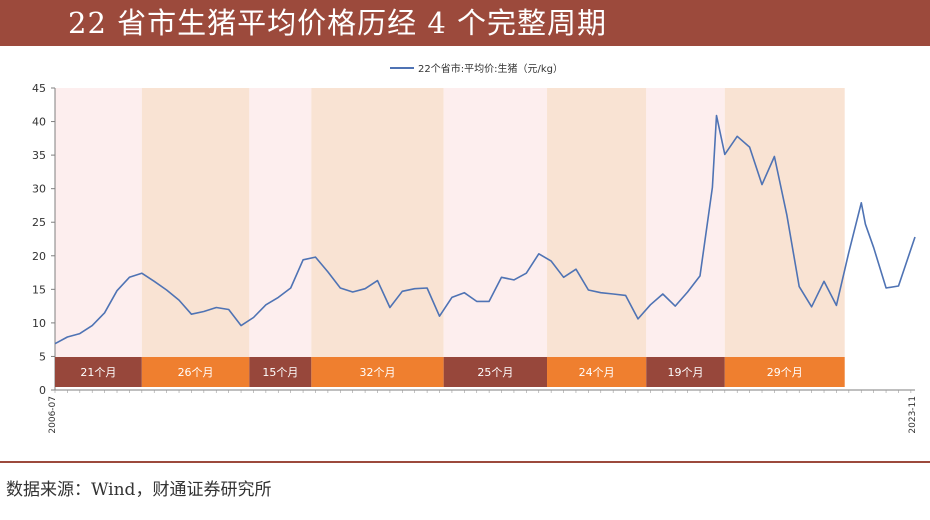 The height and width of the screenshot is (520, 930). I want to click on cycle-label-8: 29个月, so click(785, 372).